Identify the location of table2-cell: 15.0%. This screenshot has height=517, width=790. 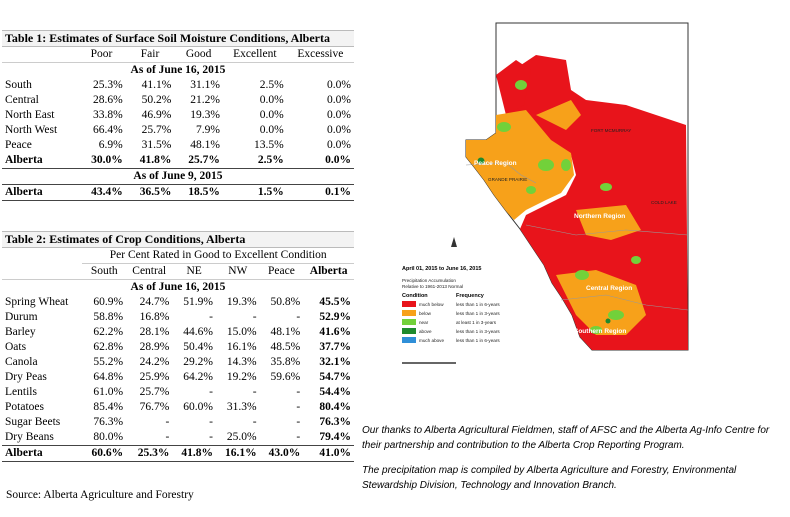
(241, 332).